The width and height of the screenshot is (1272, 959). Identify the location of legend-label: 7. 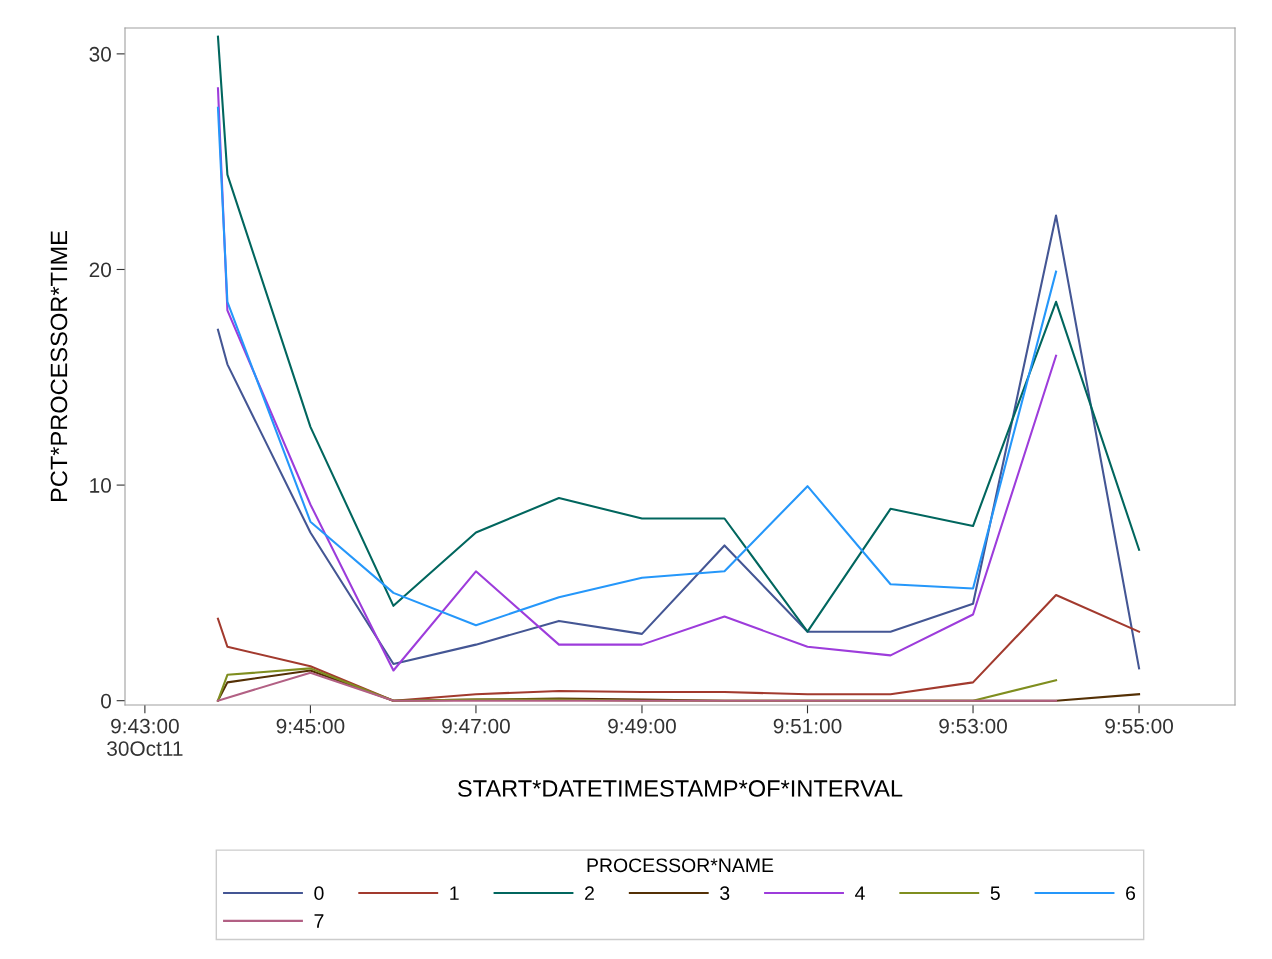
(319, 921).